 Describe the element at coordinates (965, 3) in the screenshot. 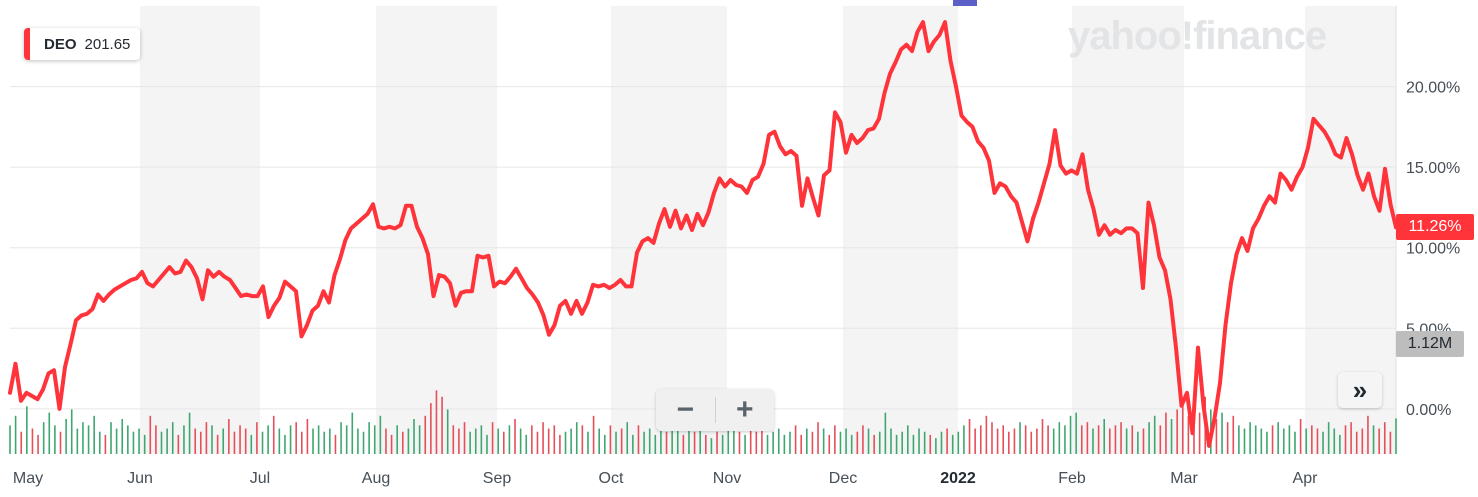

I see `event-marker` at that location.